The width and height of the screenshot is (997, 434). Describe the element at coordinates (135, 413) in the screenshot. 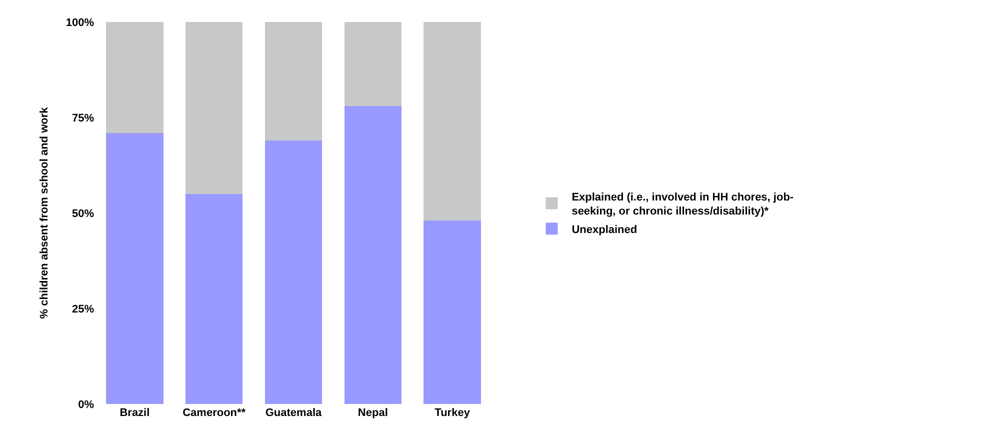

I see `x-tick-label: Brazil` at that location.